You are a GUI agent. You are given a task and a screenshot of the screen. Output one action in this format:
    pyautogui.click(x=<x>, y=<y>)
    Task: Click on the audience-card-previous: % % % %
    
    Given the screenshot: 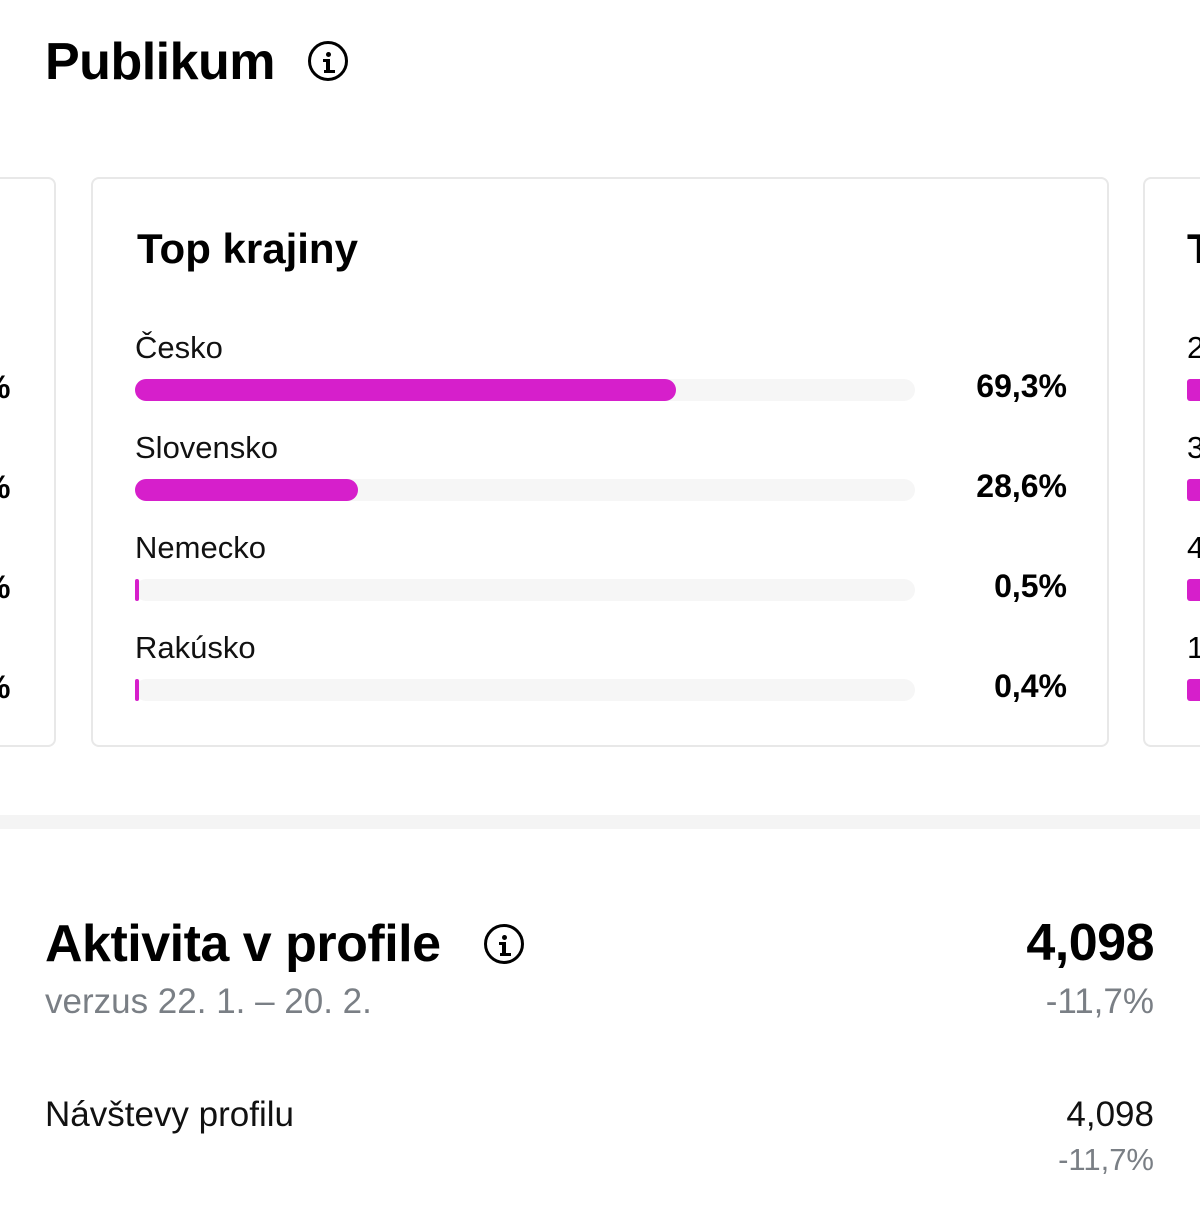 What is the action you would take?
    pyautogui.click(x=28, y=462)
    